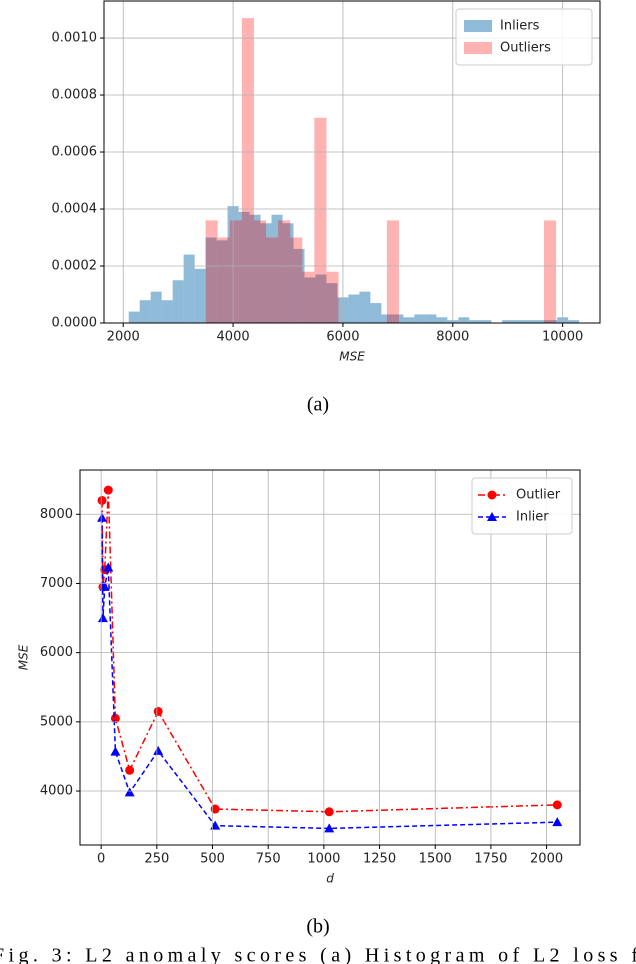 The width and height of the screenshot is (636, 964). I want to click on x-tick-label: 8000, so click(452, 337).